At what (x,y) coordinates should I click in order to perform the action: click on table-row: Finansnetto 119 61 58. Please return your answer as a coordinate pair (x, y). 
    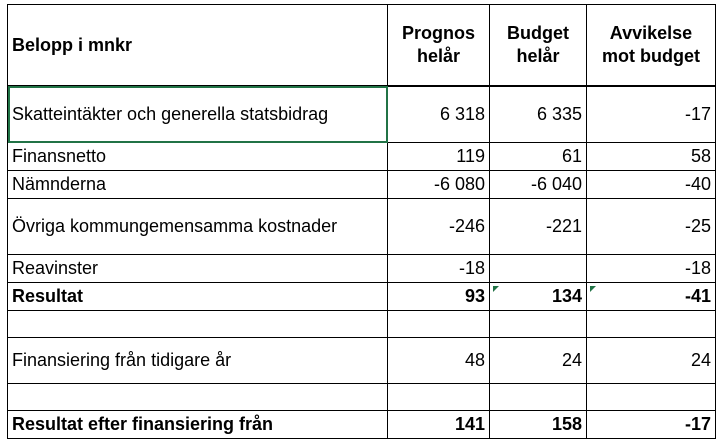
    Looking at the image, I should click on (361, 156).